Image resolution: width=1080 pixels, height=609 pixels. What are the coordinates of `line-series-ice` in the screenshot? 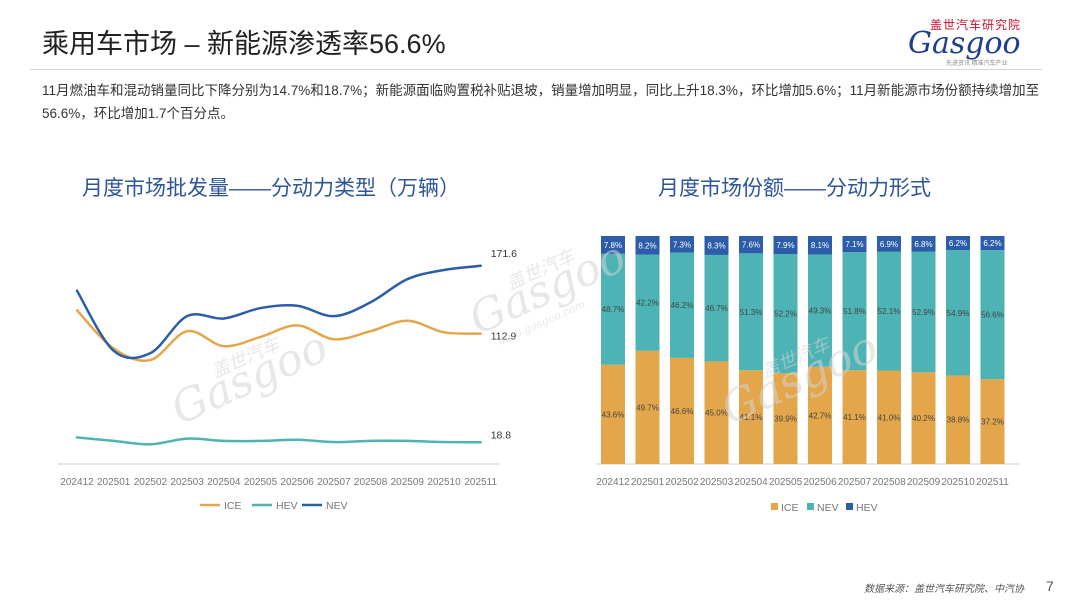 It's located at (278, 335).